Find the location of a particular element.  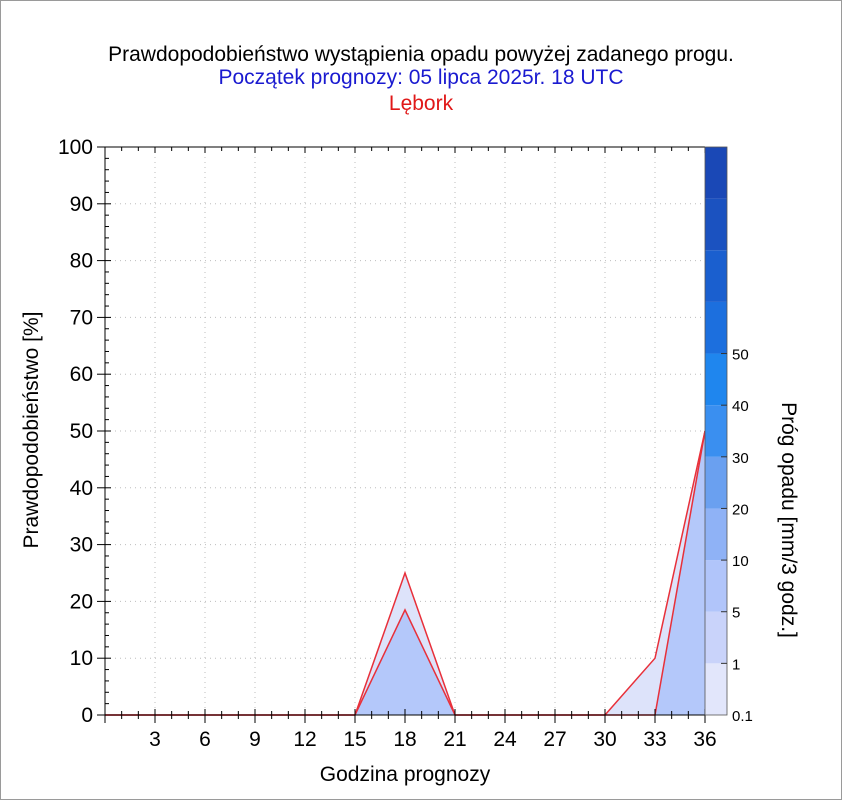

y-tick-label: 70 is located at coordinates (81, 317).